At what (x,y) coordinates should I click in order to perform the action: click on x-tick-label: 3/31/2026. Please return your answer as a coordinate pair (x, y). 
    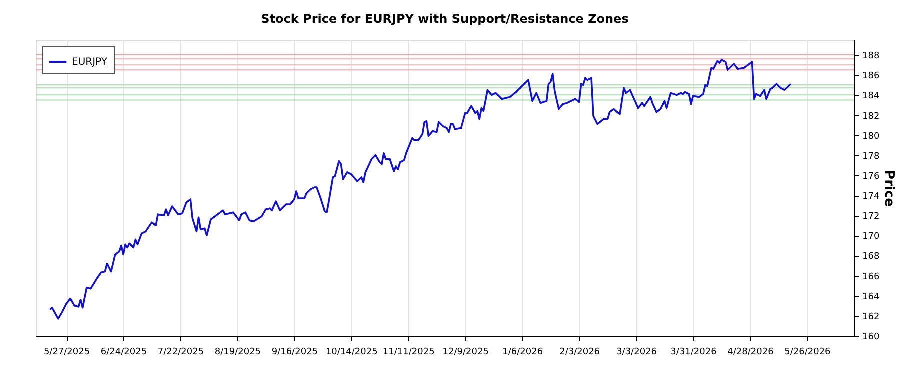
    Looking at the image, I should click on (694, 353).